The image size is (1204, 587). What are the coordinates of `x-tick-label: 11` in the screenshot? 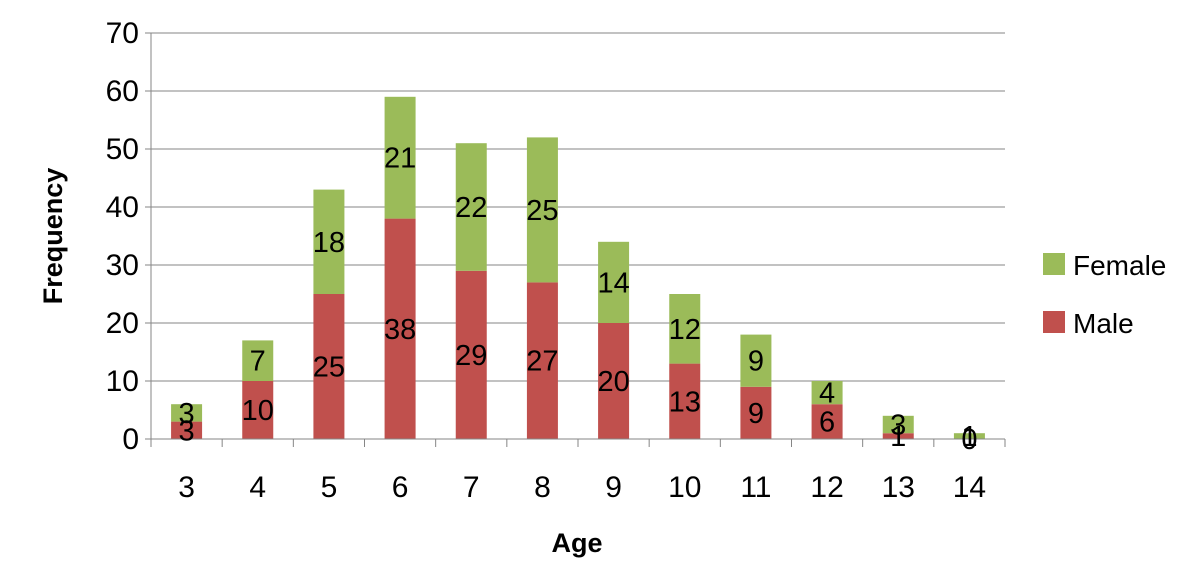 It's located at (755, 487).